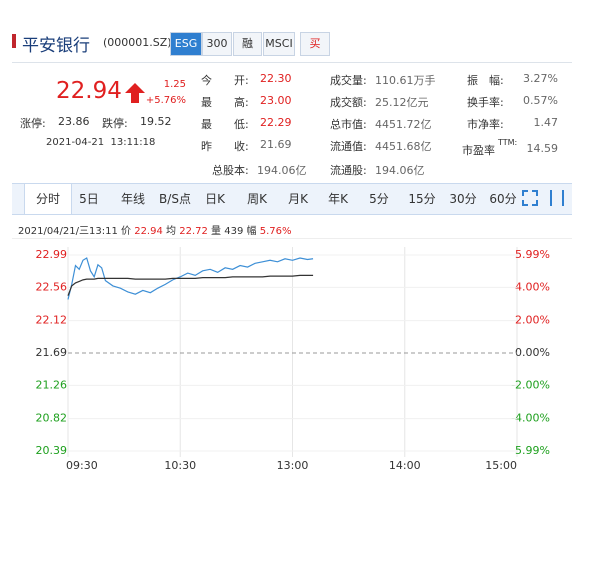 The image size is (597, 567). I want to click on status-price: 22.94, so click(148, 231).